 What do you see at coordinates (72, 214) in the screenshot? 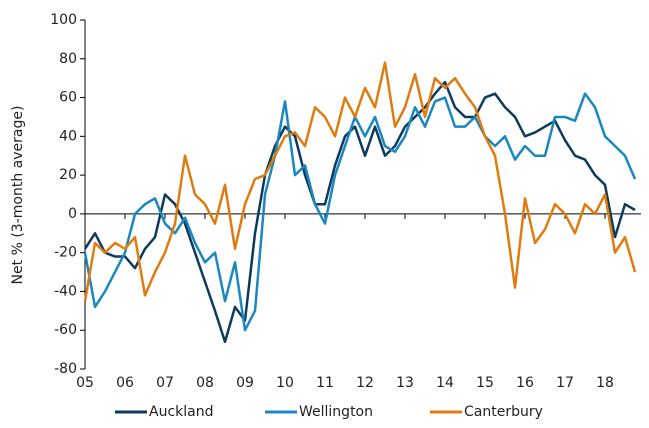
I see `y-tick-label: 0` at bounding box center [72, 214].